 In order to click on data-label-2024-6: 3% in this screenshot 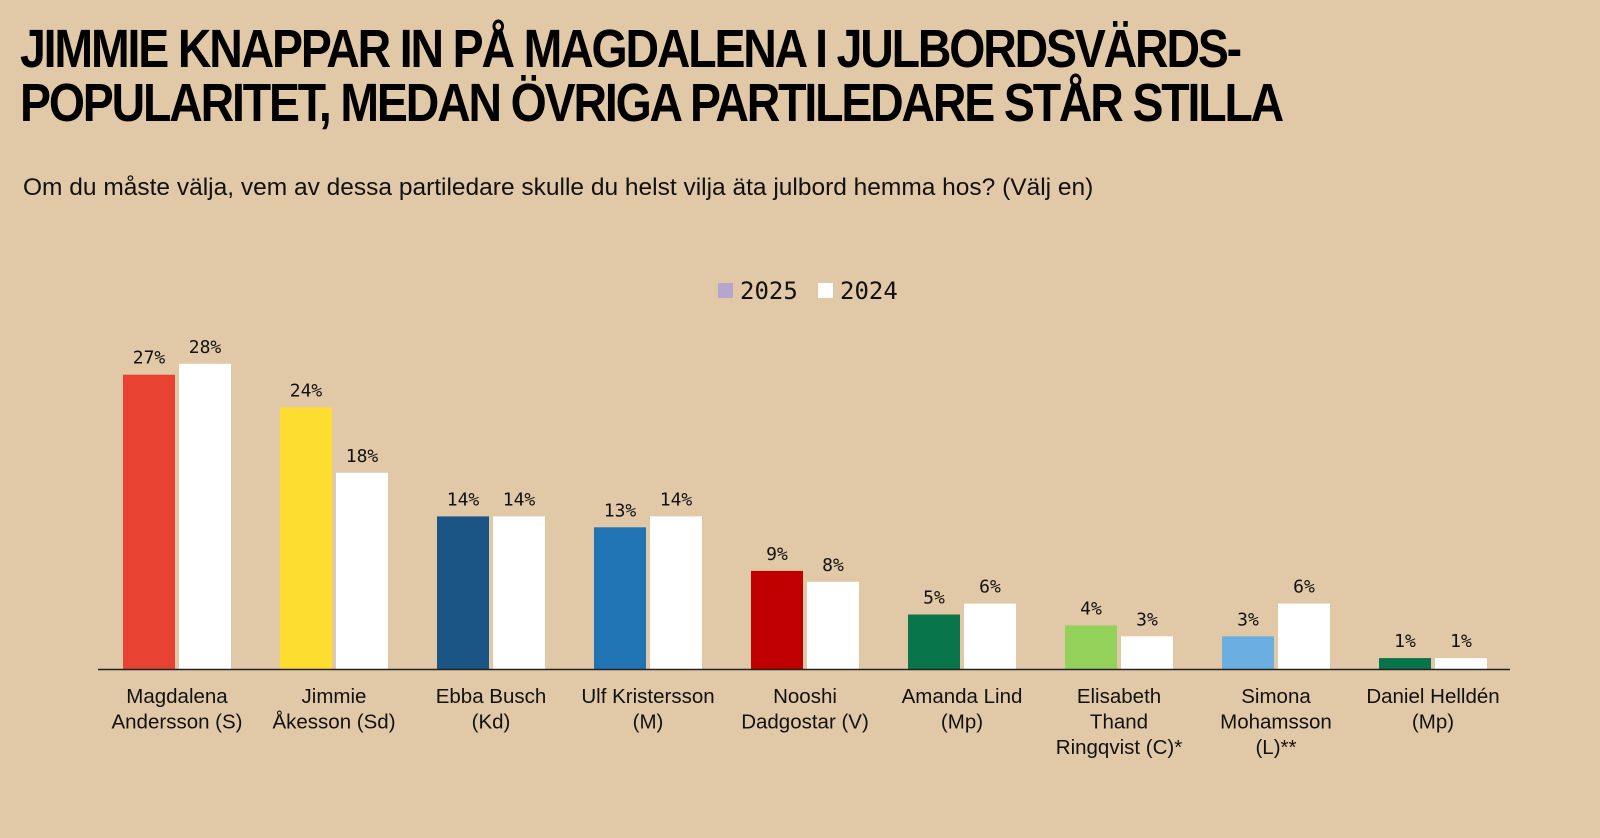, I will do `click(1147, 619)`.